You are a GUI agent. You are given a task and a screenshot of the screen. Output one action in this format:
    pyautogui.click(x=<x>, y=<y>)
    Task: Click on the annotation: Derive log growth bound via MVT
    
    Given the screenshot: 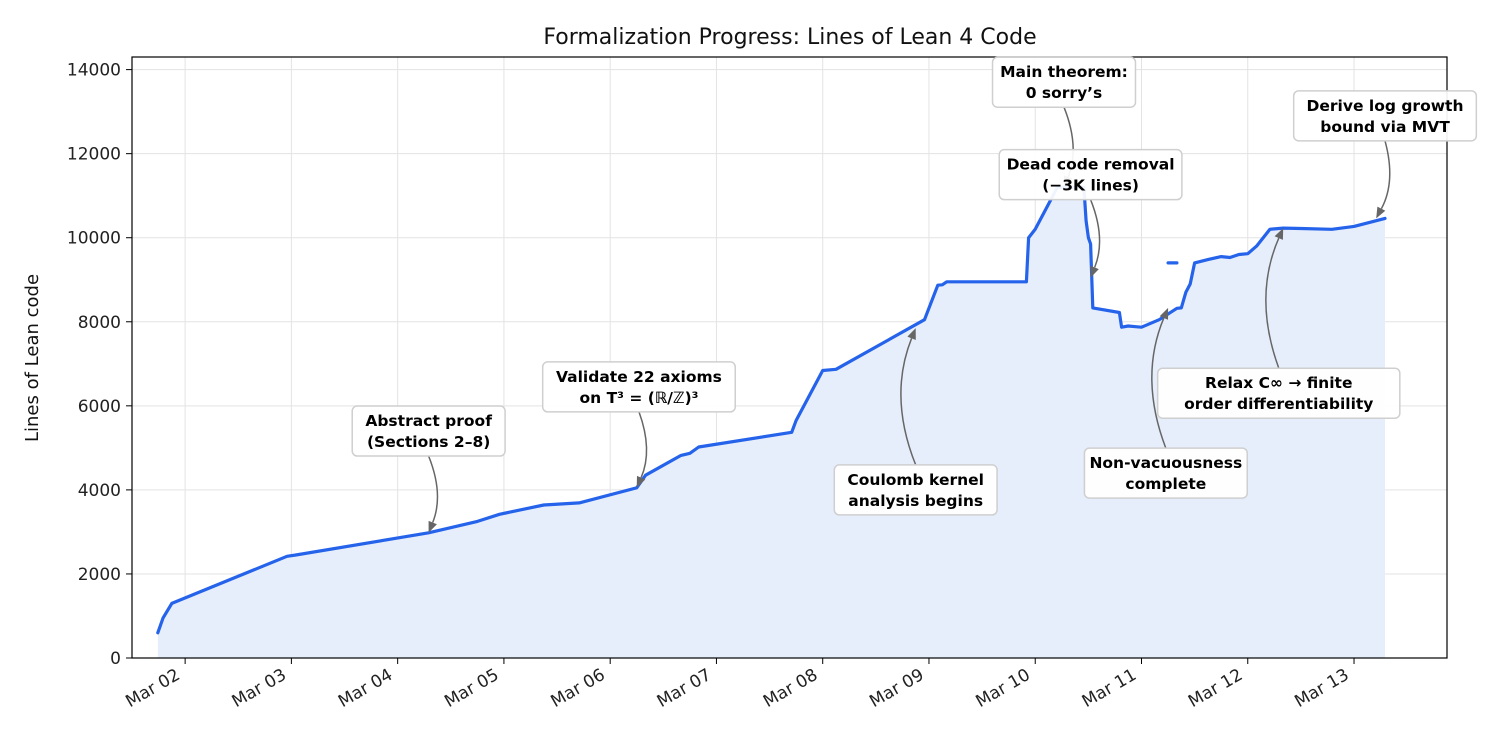 What is the action you would take?
    pyautogui.click(x=1385, y=154)
    